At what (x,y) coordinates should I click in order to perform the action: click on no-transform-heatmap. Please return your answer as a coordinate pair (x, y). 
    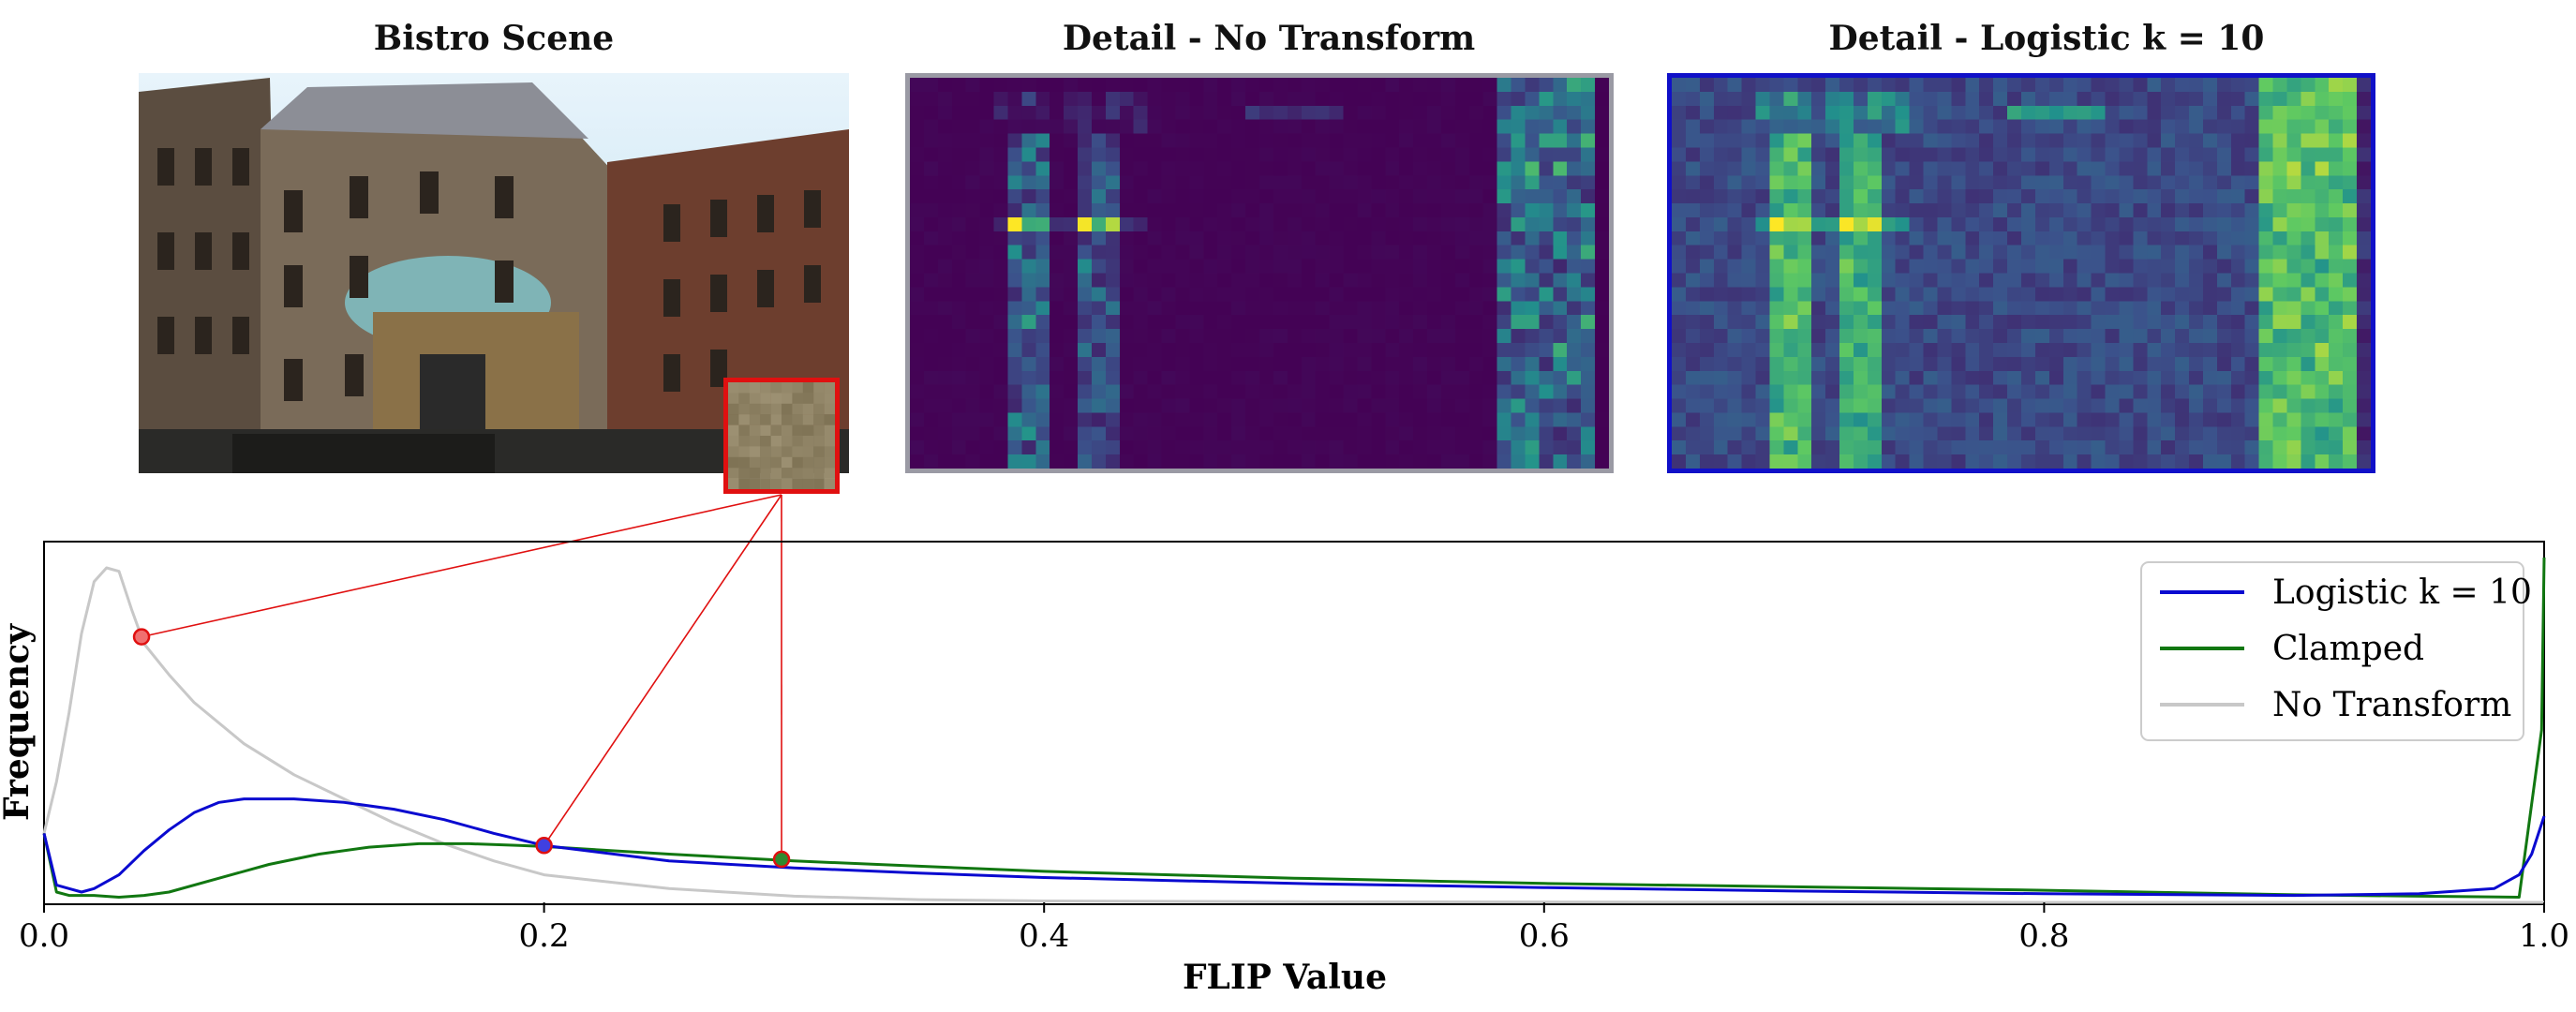
    Looking at the image, I should click on (1259, 273).